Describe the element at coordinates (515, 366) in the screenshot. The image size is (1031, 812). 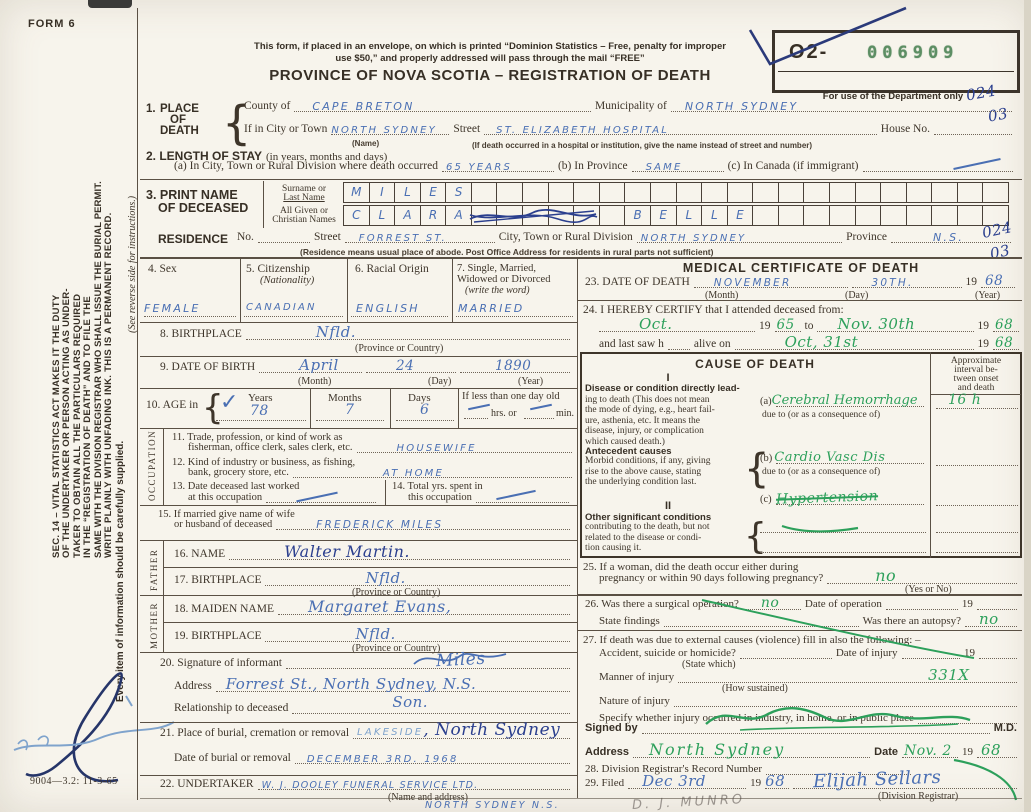
I see `dob-year-line: 1890` at that location.